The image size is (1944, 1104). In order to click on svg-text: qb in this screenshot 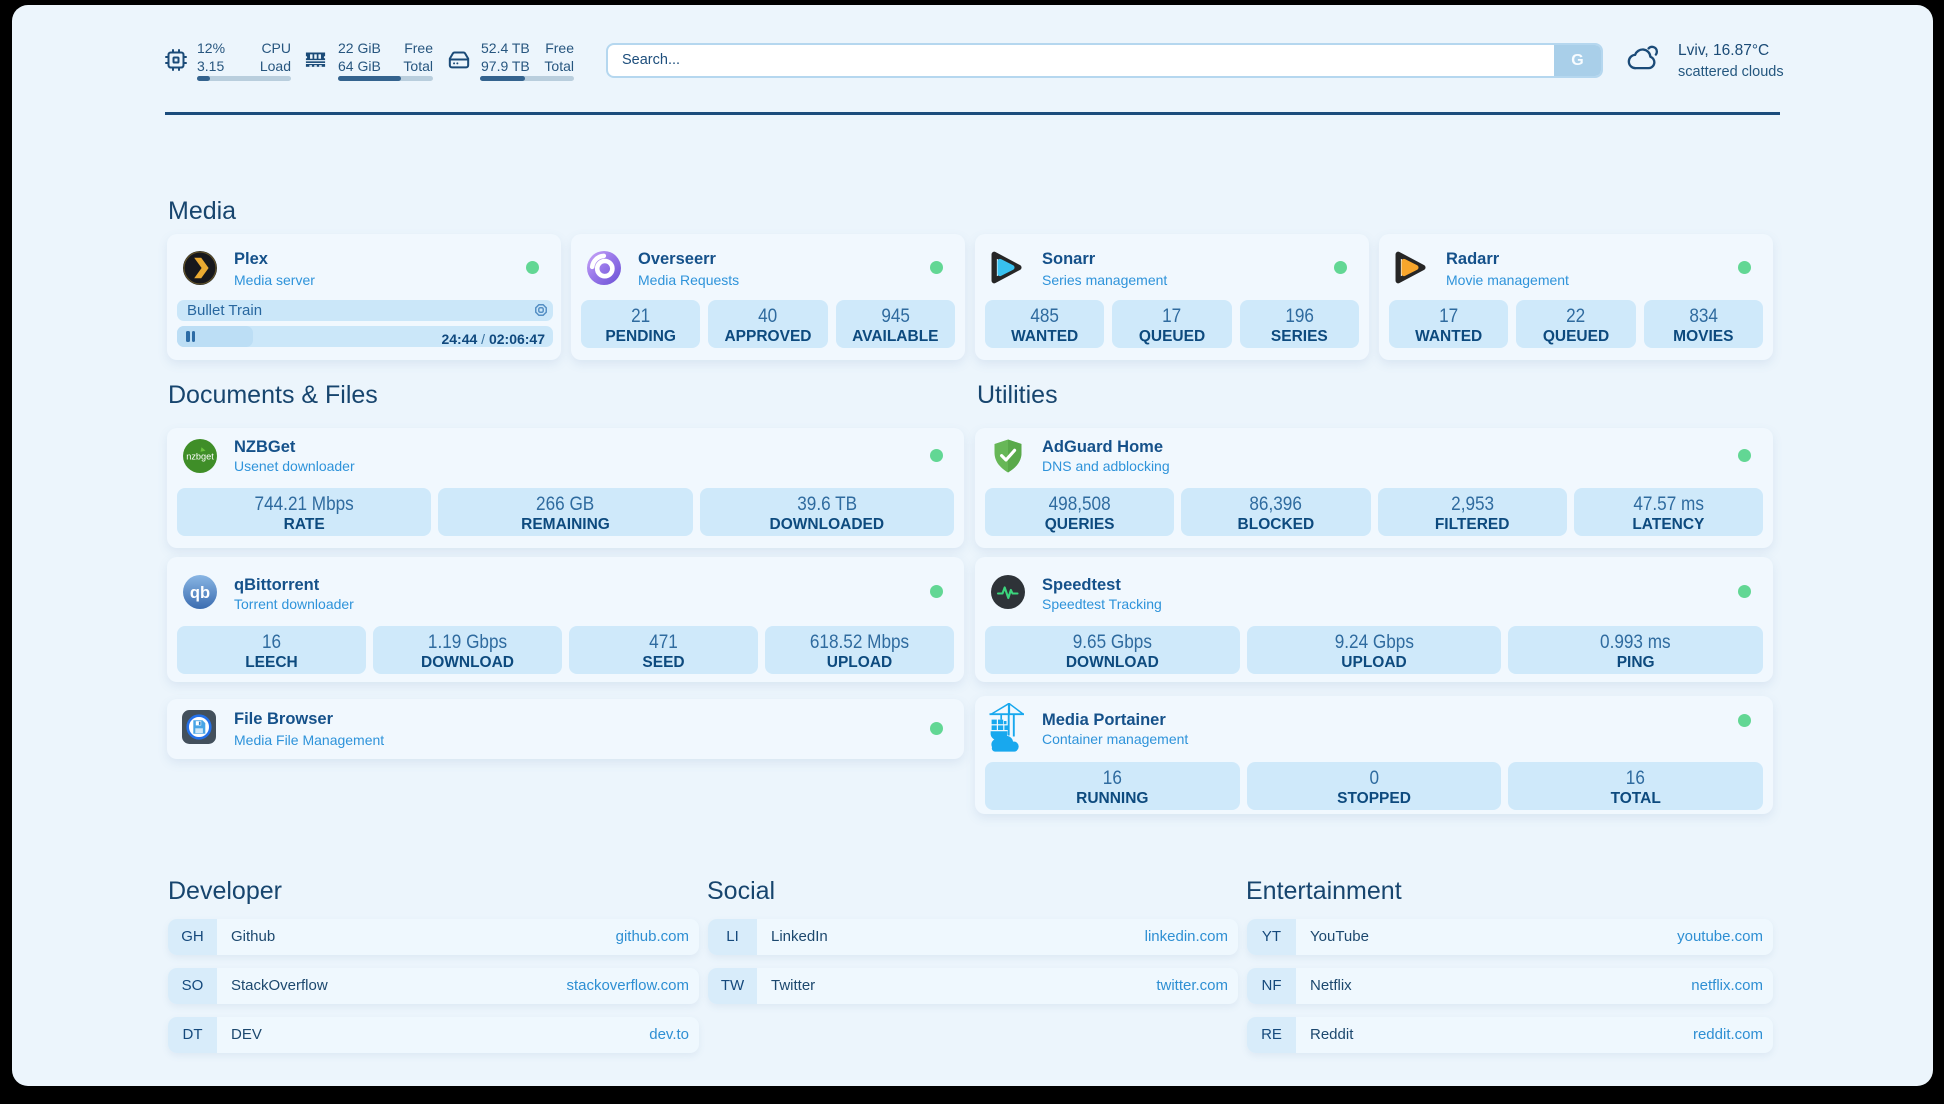, I will do `click(200, 593)`.